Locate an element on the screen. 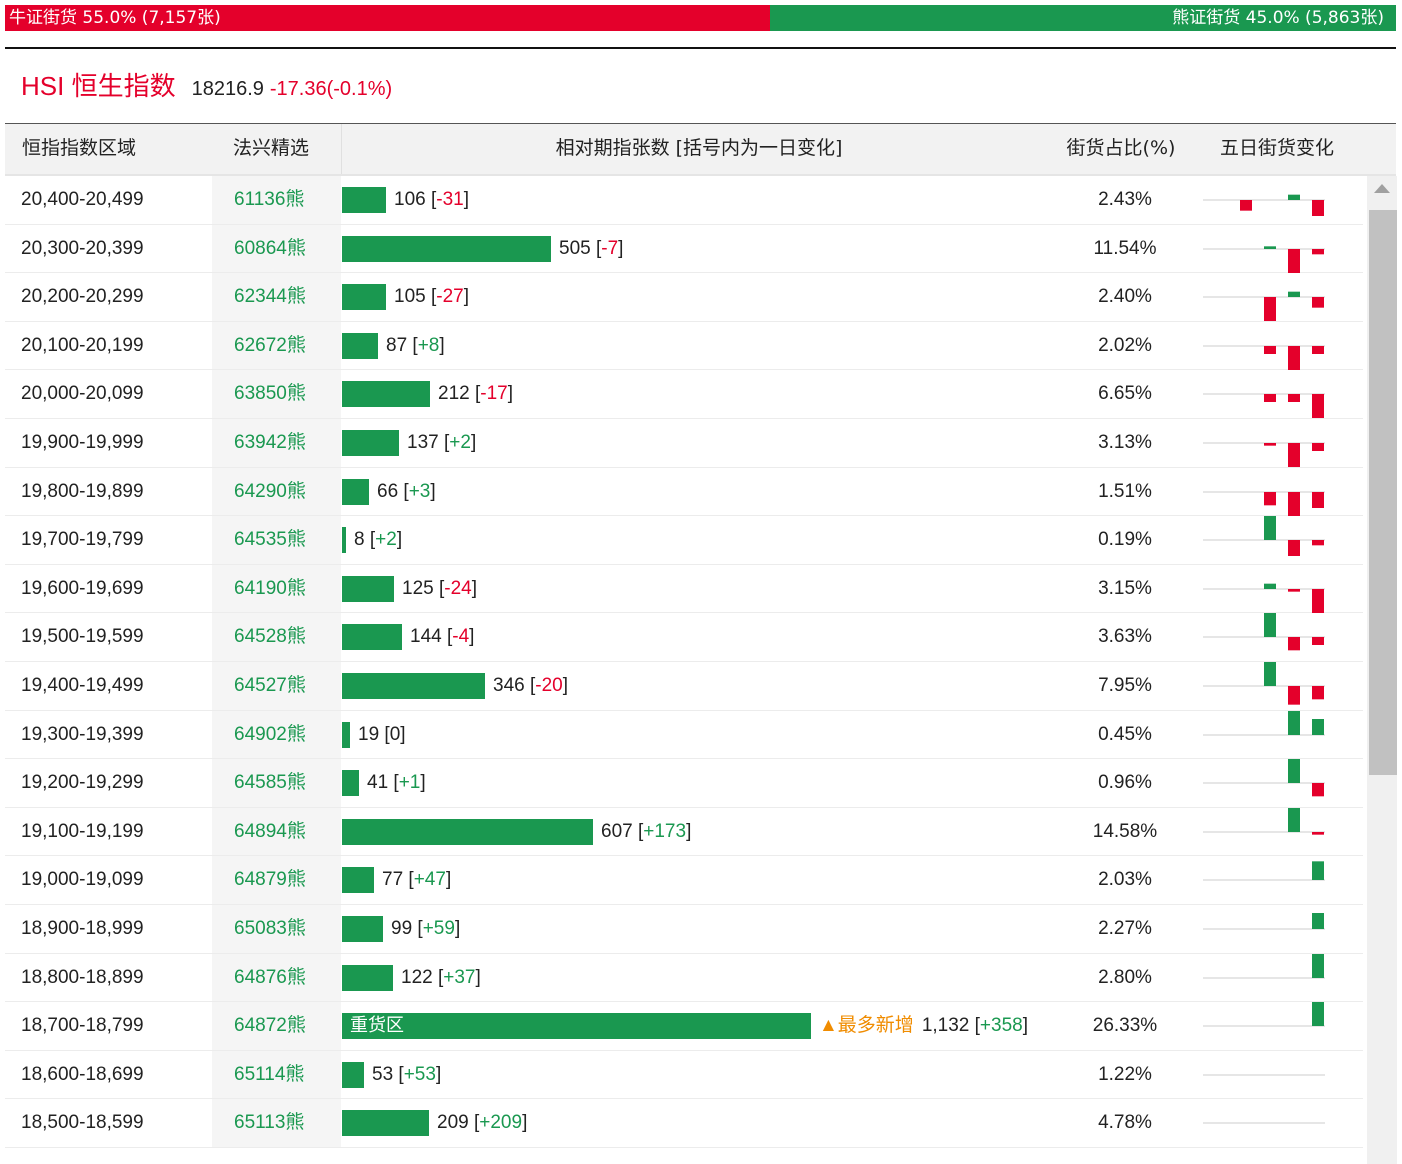  share-percent-cell: 26.33% is located at coordinates (1125, 1026).